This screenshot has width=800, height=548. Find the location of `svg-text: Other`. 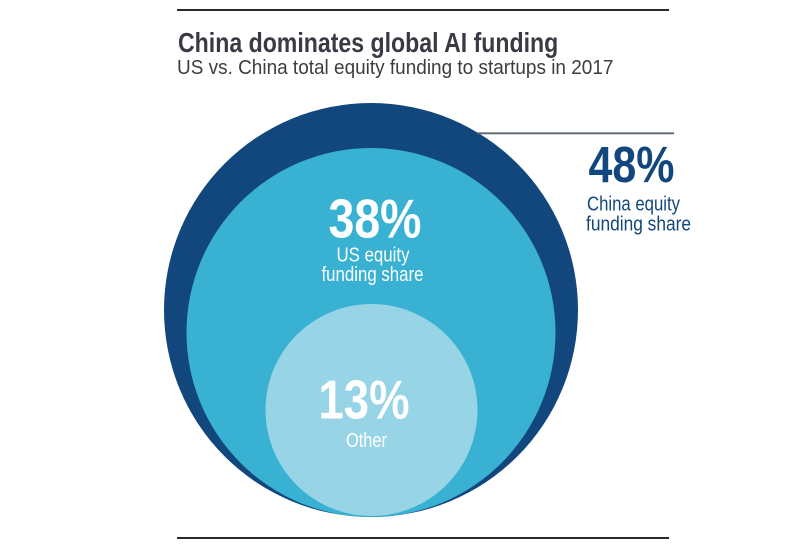

svg-text: Other is located at coordinates (366, 440).